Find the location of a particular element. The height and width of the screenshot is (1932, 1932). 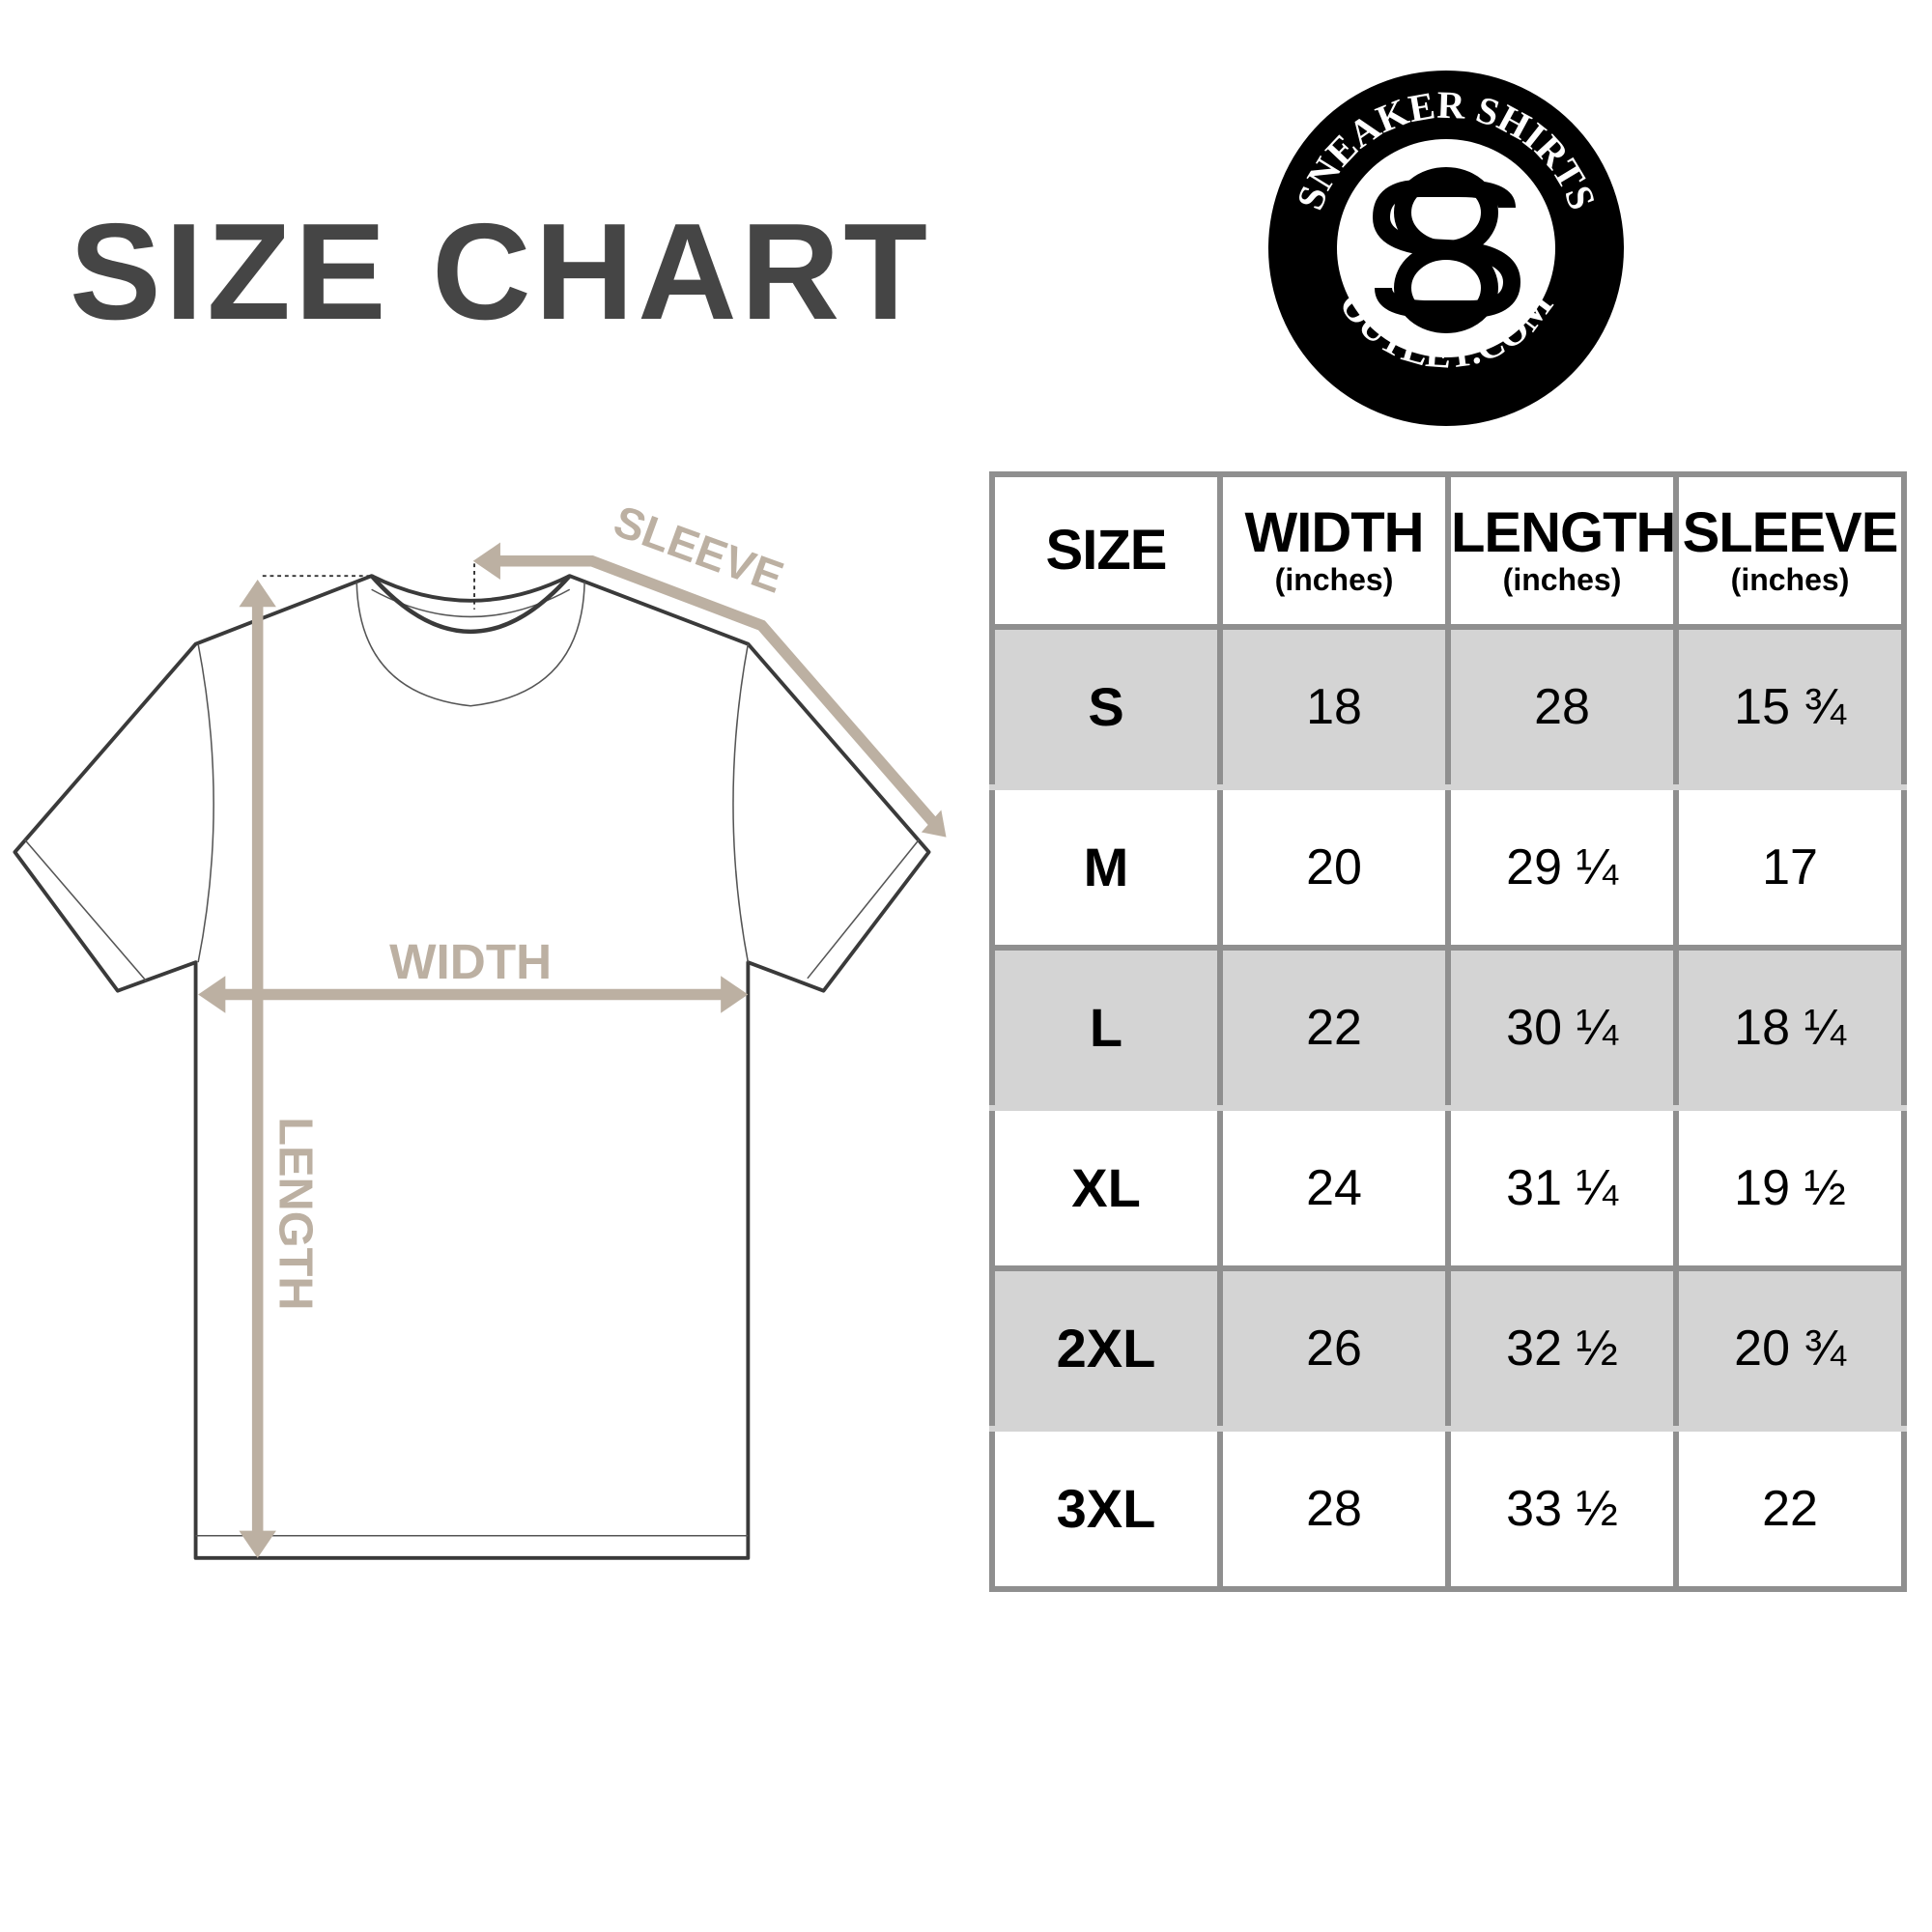

sleeve-cell: 19 ½ is located at coordinates (1790, 1187).